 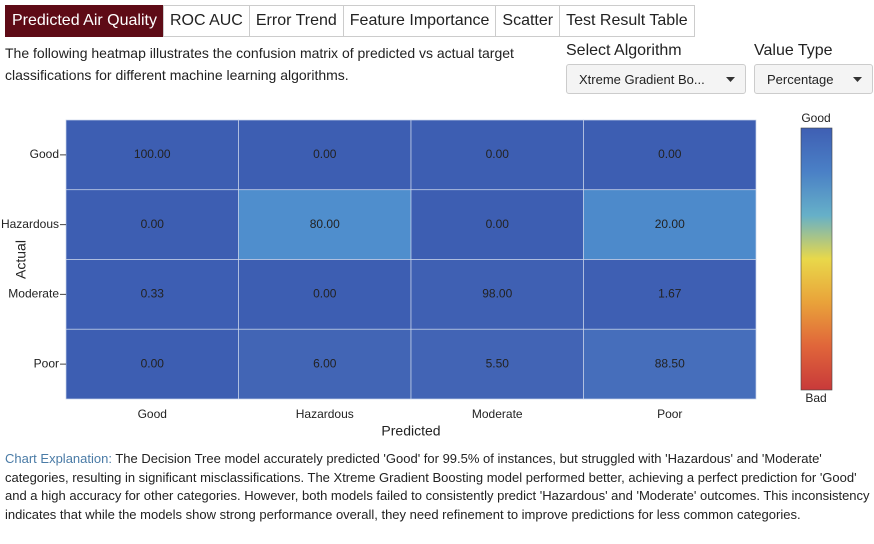 I want to click on colorbar, so click(x=816, y=259).